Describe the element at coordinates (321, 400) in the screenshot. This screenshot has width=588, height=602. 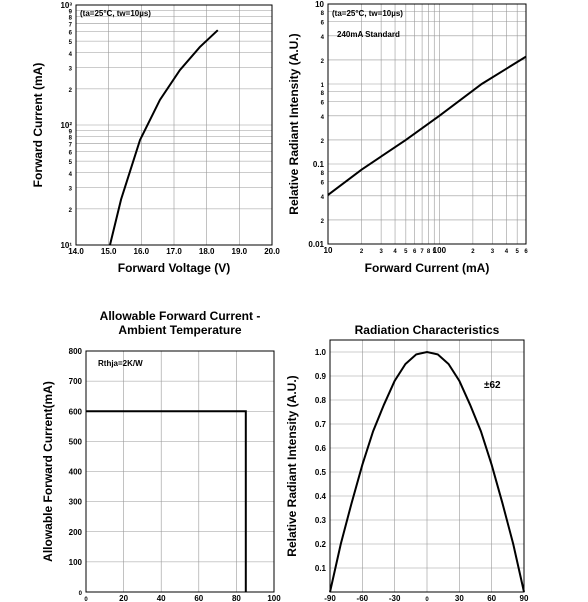
I see `y-tick-label: 0.8` at that location.